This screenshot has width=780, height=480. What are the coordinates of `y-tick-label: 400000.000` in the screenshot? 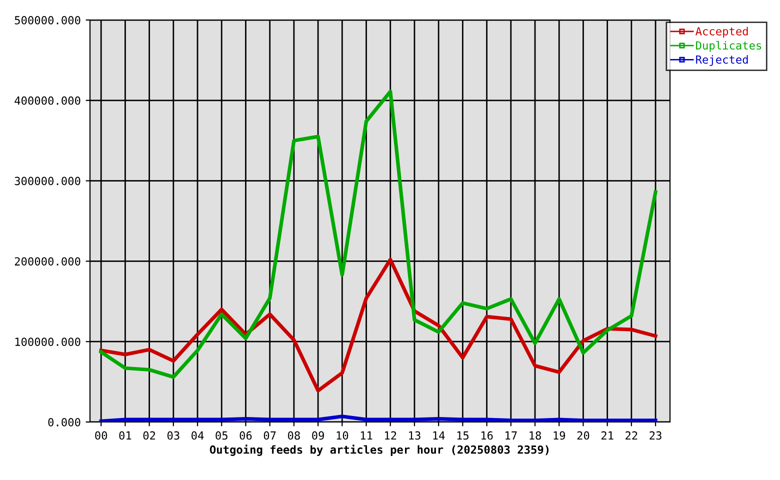 It's located at (47, 100).